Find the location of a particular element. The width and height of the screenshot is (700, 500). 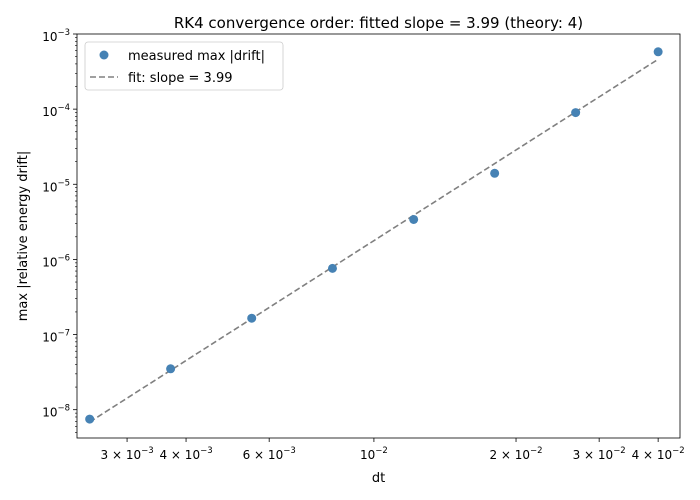

x-axis-label: dt is located at coordinates (378, 478).